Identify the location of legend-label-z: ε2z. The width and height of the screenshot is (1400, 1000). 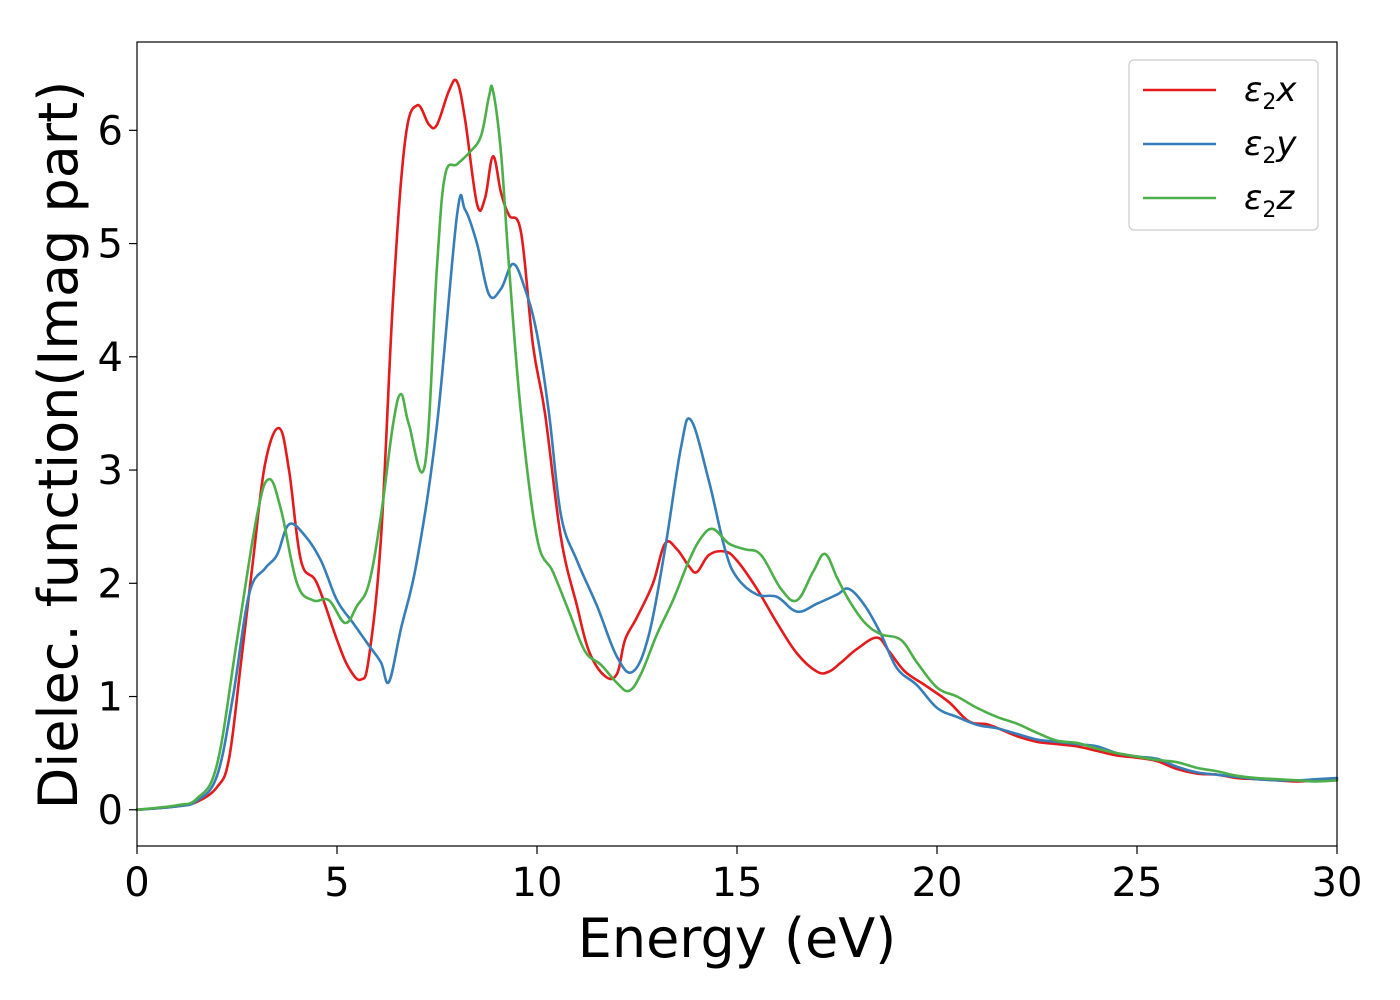
(1269, 200).